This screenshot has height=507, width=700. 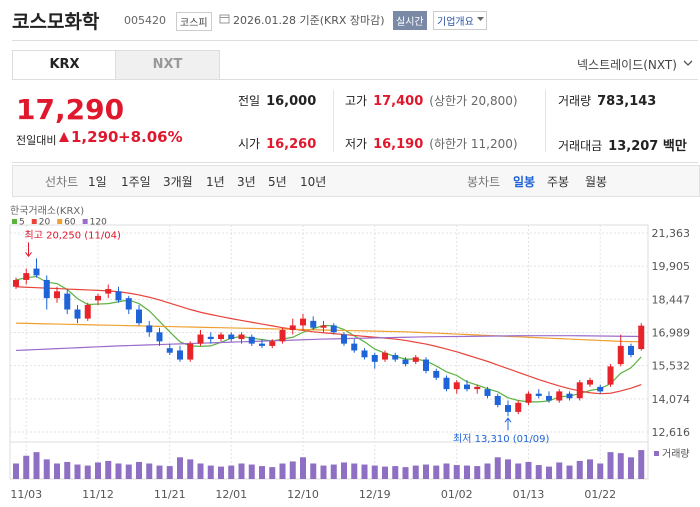 What do you see at coordinates (215, 182) in the screenshot?
I see `period-button: 1년` at bounding box center [215, 182].